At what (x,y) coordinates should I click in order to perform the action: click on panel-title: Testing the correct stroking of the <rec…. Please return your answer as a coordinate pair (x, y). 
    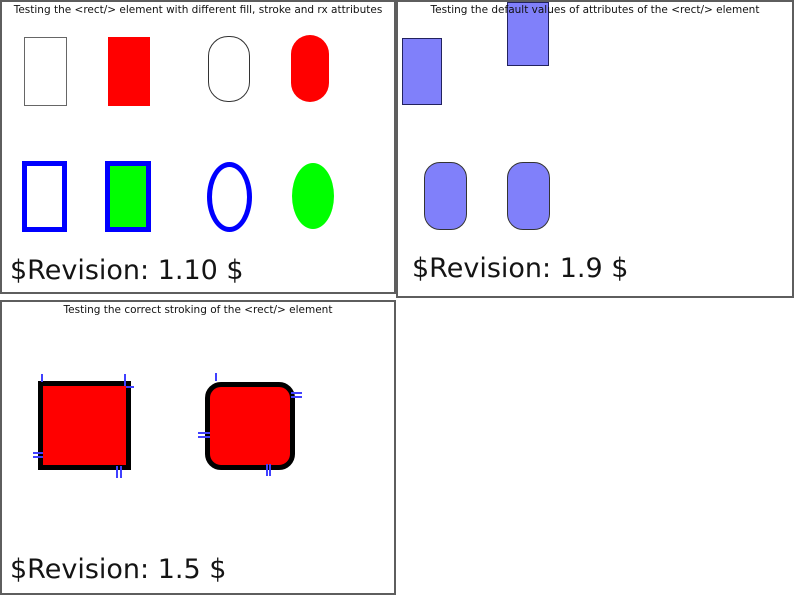
    Looking at the image, I should click on (198, 310).